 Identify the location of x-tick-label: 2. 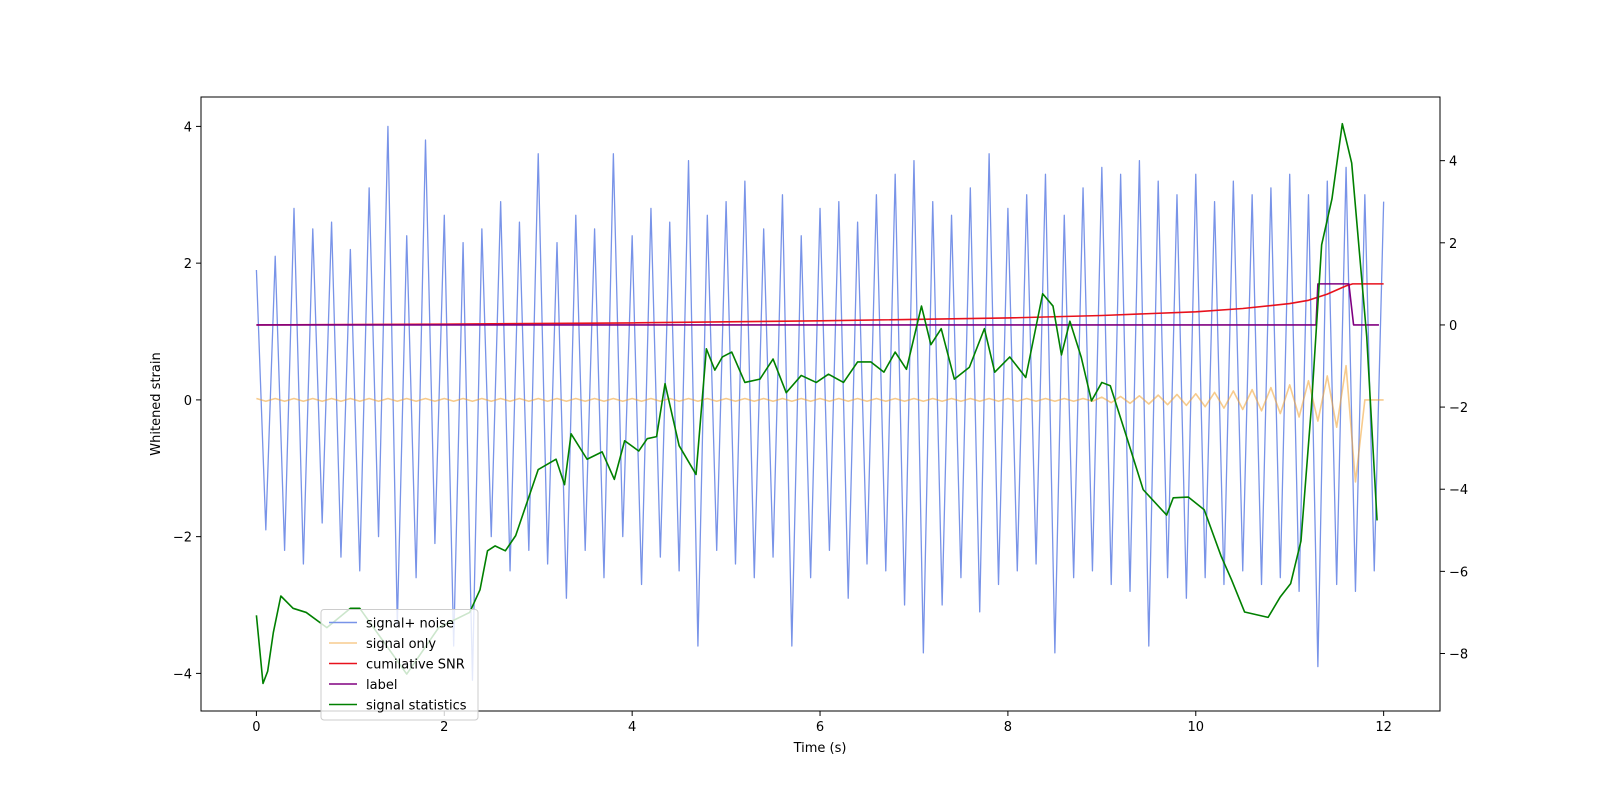
(444, 727).